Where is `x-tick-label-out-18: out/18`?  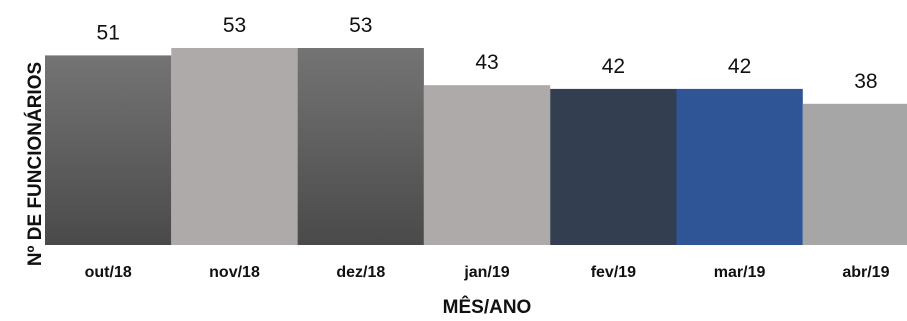 x-tick-label-out-18: out/18 is located at coordinates (108, 272).